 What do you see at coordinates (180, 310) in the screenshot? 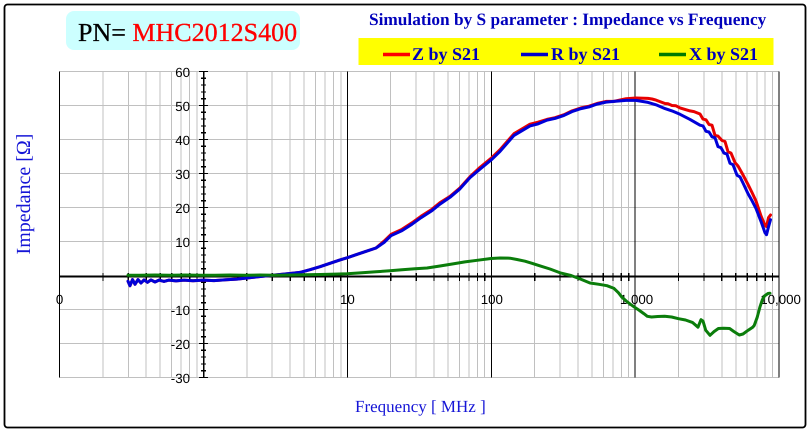
I see `svg-text: -10` at bounding box center [180, 310].